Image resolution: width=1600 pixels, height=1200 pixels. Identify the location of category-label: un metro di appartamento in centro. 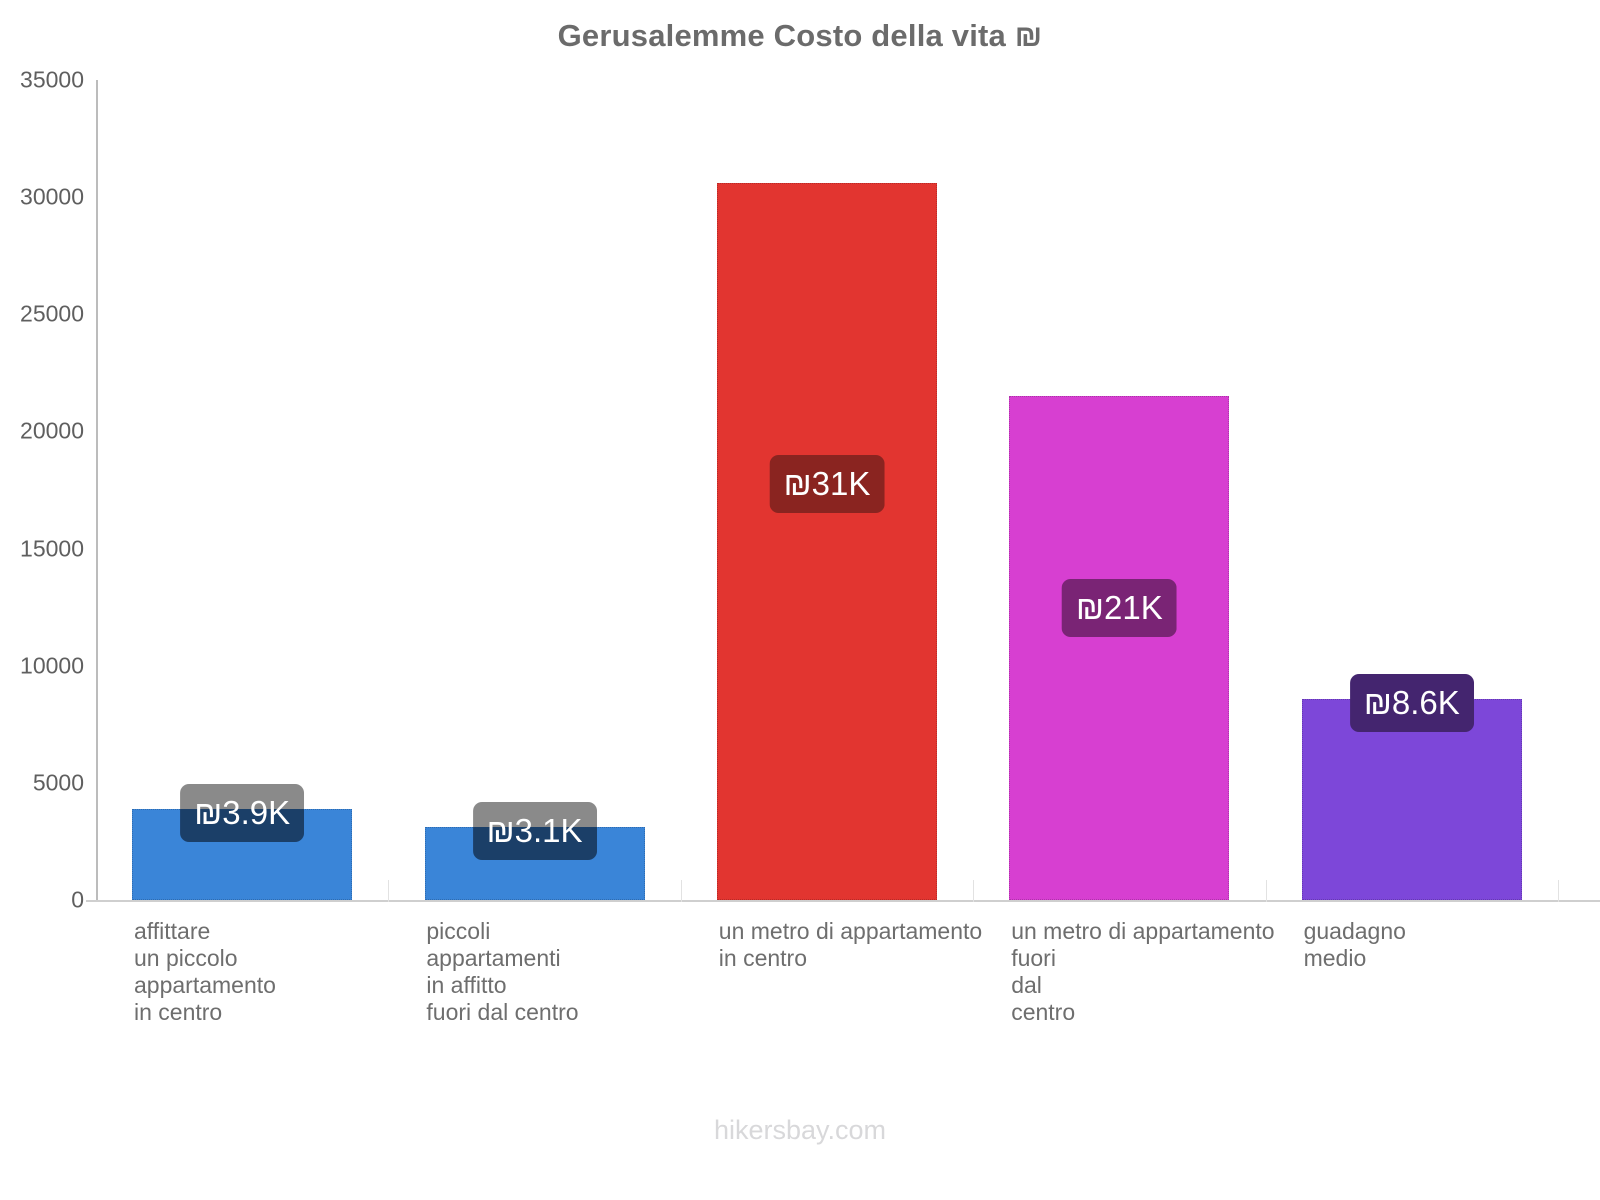
(850, 944).